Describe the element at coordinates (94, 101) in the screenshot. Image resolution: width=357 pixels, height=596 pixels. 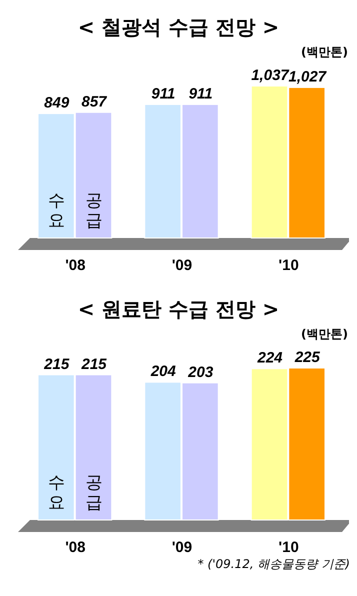
I see `data-label: 857` at that location.